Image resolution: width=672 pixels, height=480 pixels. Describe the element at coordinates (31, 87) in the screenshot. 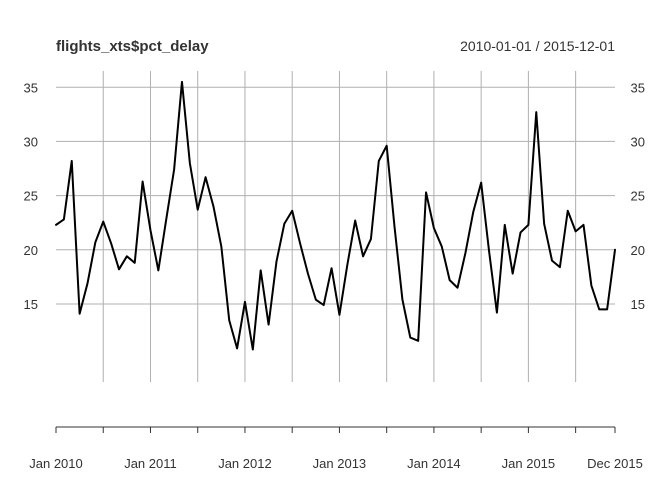

I see `y-tick-label-left: 35` at that location.